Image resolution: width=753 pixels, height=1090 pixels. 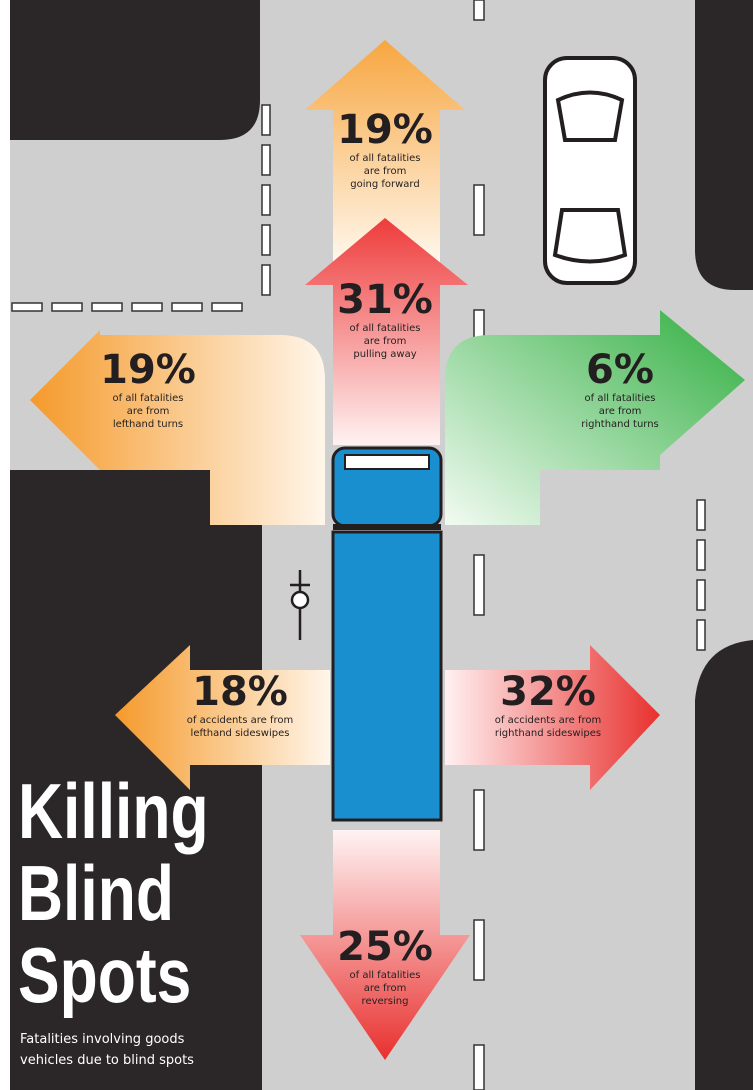 What do you see at coordinates (620, 370) in the screenshot?
I see `percent: 6%` at bounding box center [620, 370].